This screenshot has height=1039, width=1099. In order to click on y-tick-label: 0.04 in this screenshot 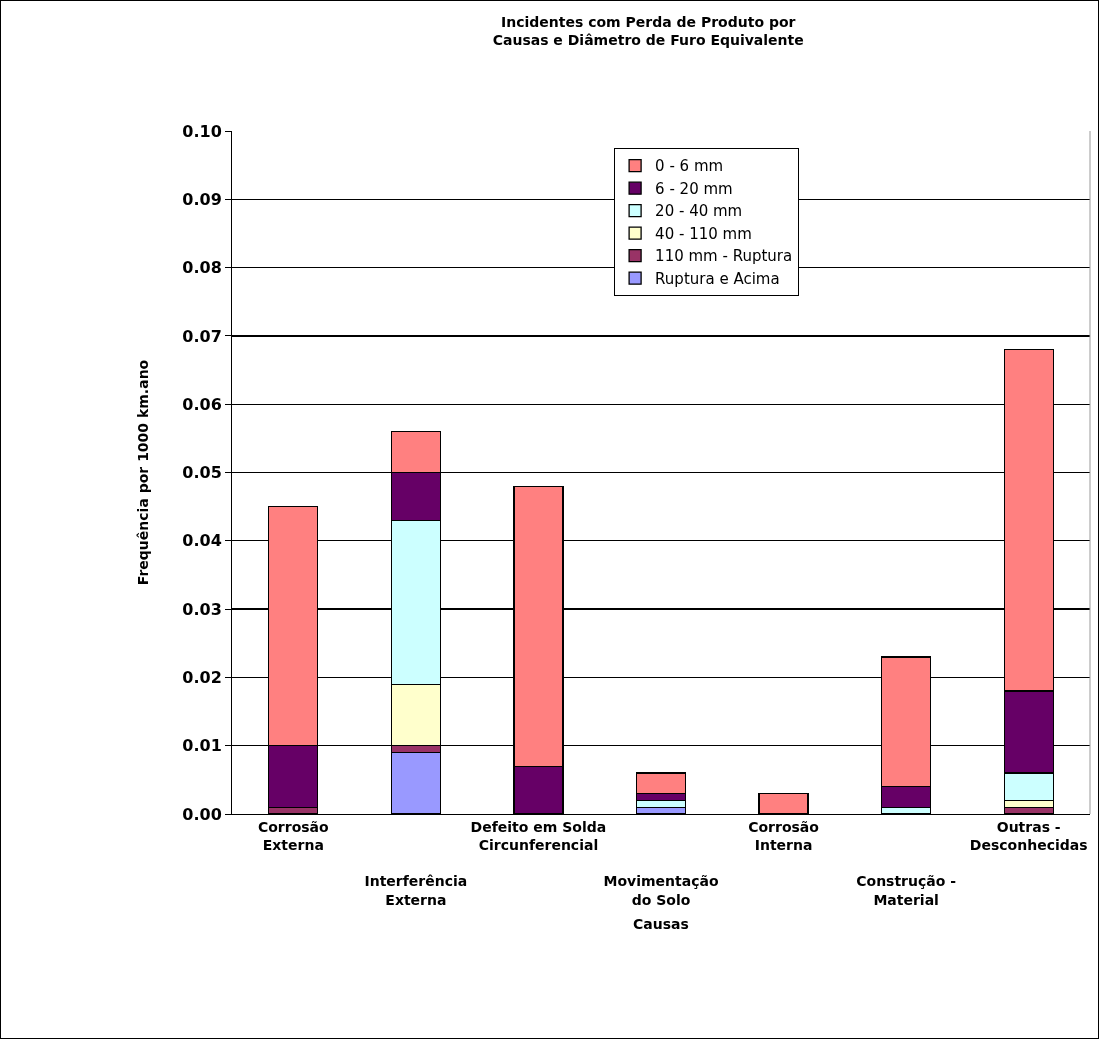, I will do `click(202, 541)`.